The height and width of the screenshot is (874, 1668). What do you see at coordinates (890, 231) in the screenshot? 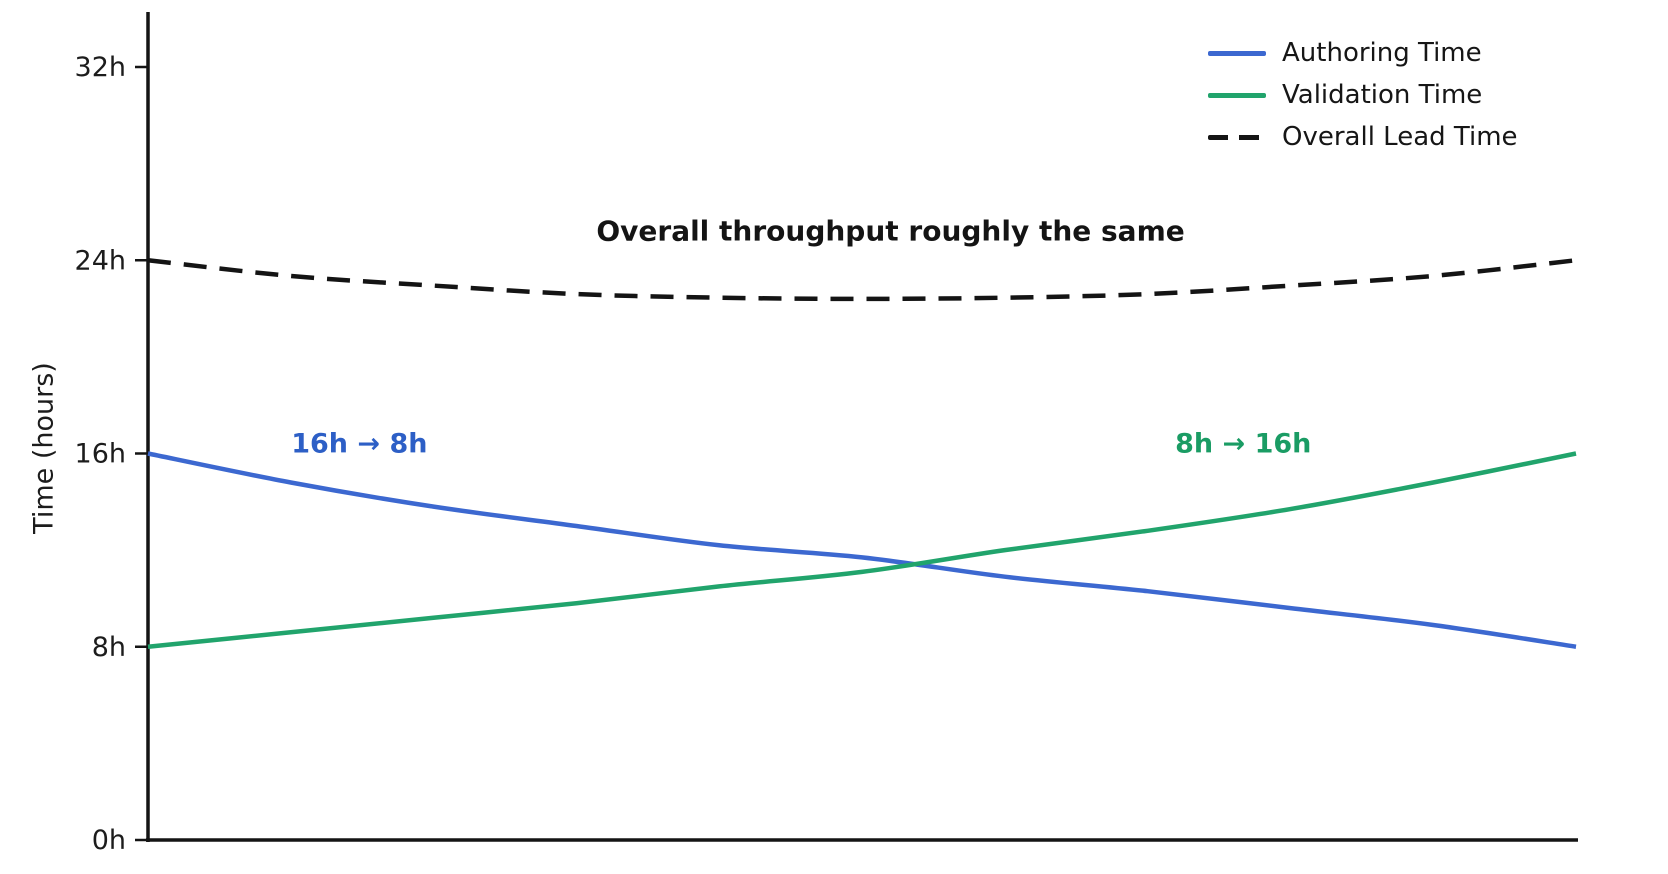
I see `annotation-overall-throughput: Overall throughput roughly the same` at bounding box center [890, 231].